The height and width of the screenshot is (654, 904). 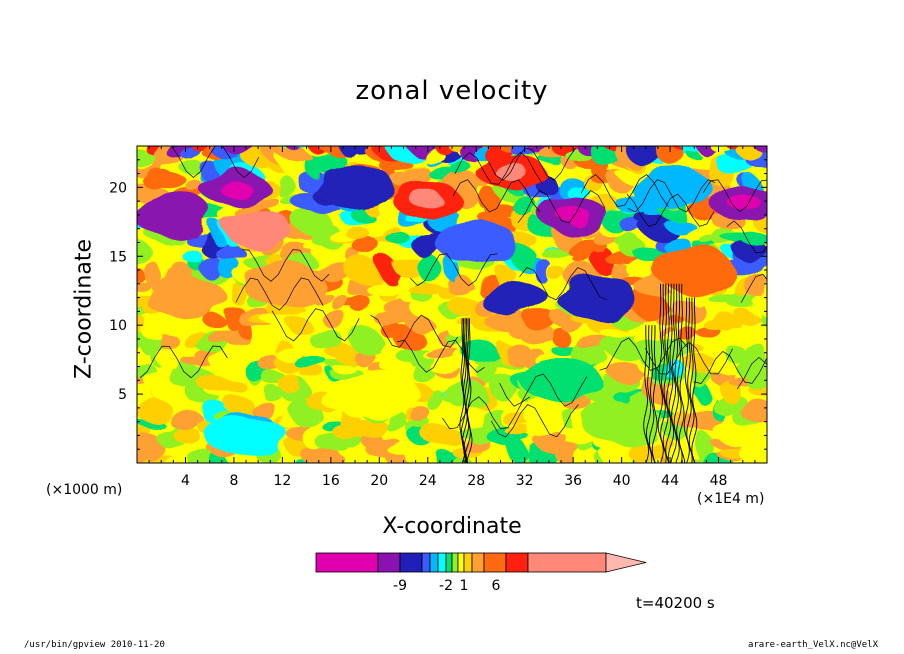 I want to click on x-tick-label: 48, so click(x=719, y=481).